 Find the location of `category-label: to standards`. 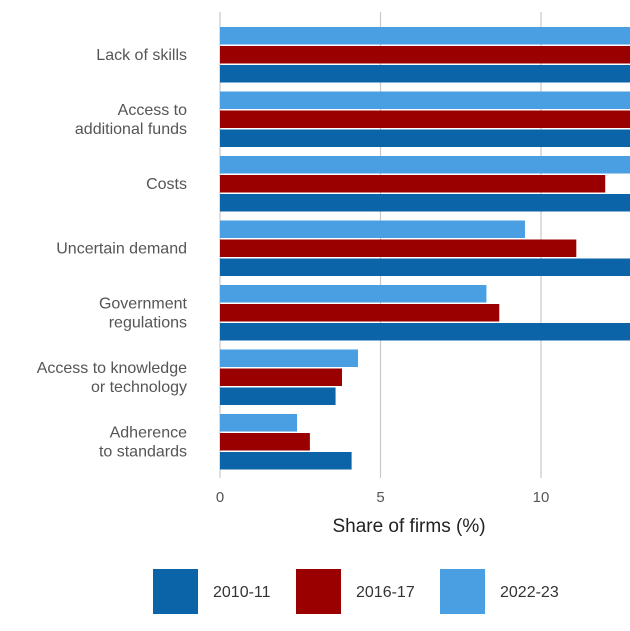

category-label: to standards is located at coordinates (143, 451).